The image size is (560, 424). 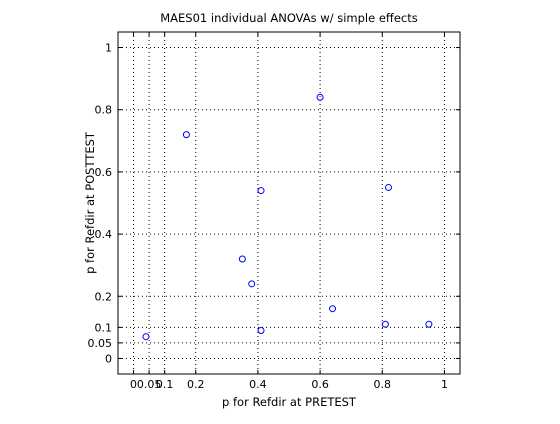 What do you see at coordinates (289, 384) in the screenshot?
I see `x-tick-labels: 0 0.050.1 0.2 0.4 0.6 0.8 1` at bounding box center [289, 384].